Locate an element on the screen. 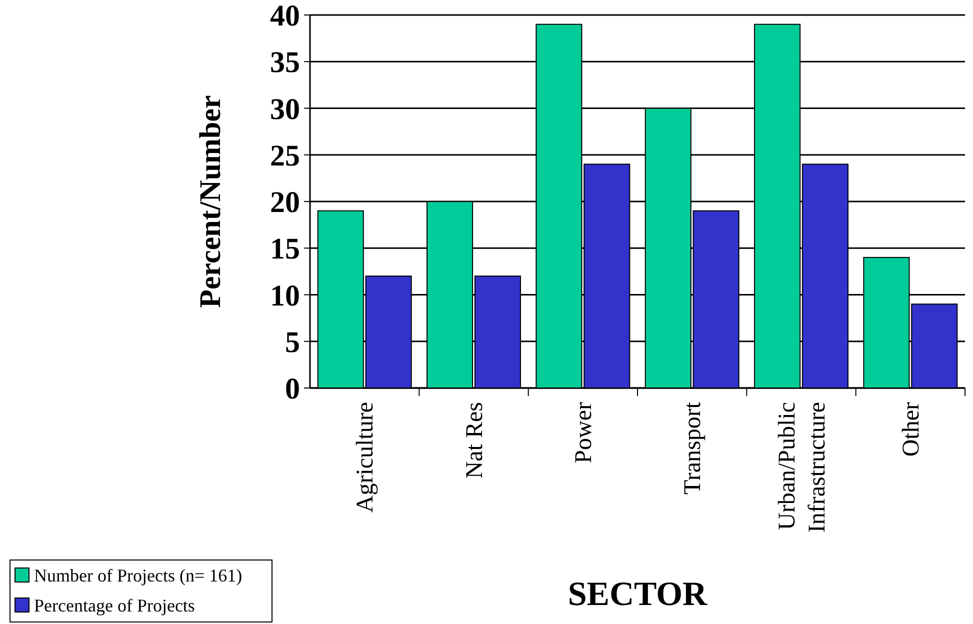 This screenshot has width=973, height=624. x-tick-label: Power is located at coordinates (583, 433).